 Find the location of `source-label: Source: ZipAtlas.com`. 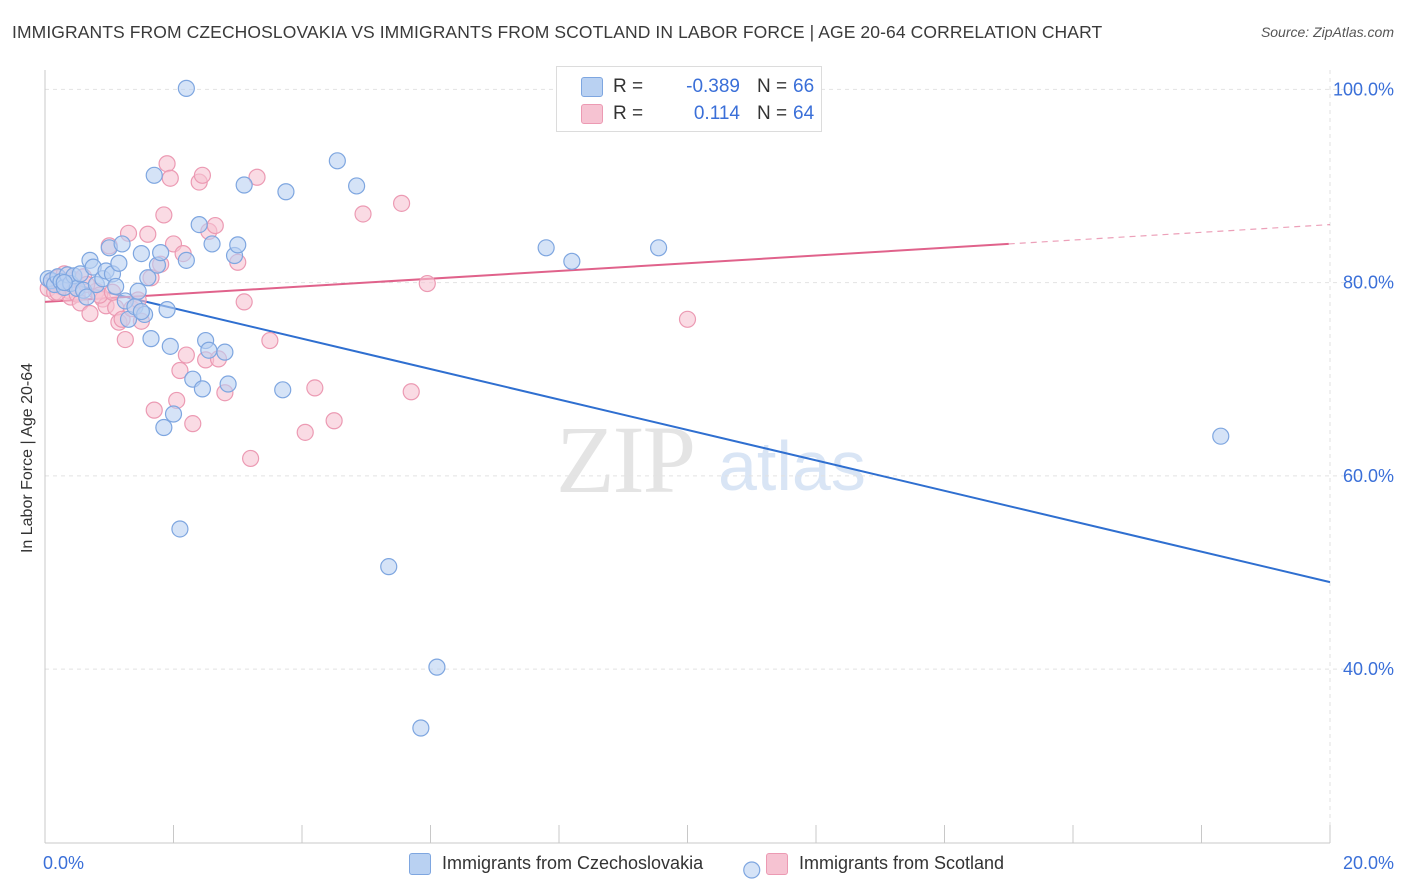

source-label: Source: ZipAtlas.com is located at coordinates (1327, 32).